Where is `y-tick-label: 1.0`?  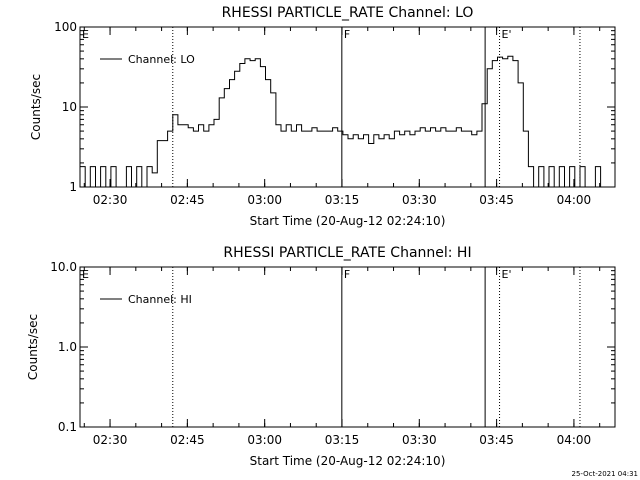
y-tick-label: 1.0 is located at coordinates (67, 347).